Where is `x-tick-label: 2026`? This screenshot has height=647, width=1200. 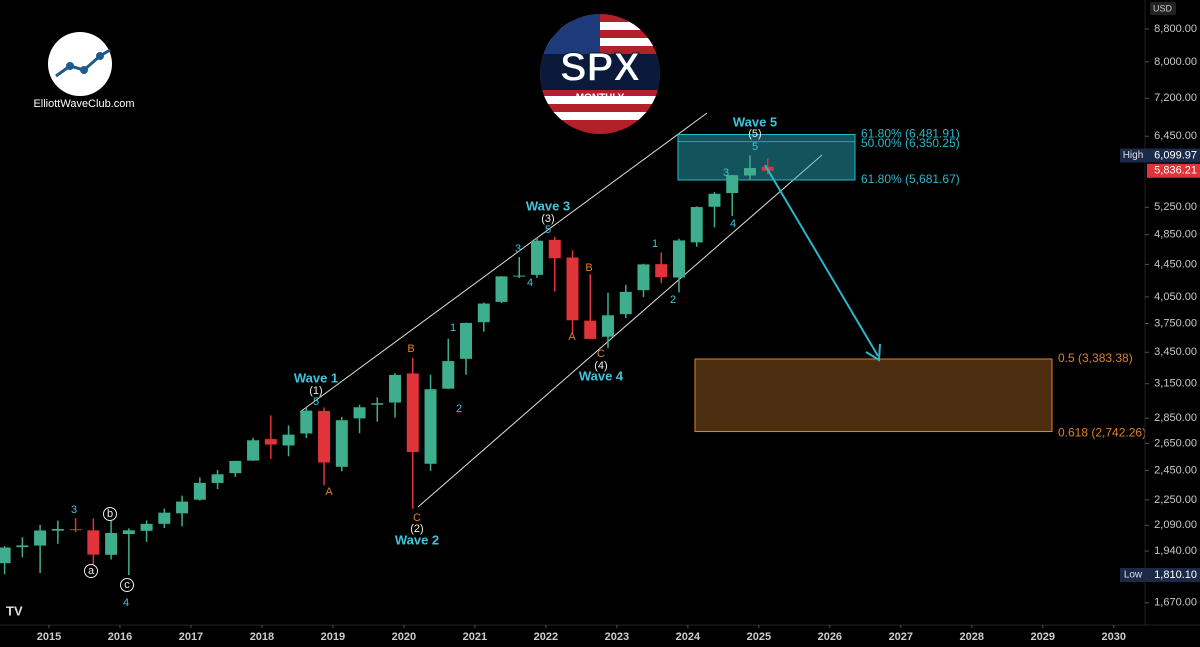
x-tick-label: 2026 is located at coordinates (830, 637).